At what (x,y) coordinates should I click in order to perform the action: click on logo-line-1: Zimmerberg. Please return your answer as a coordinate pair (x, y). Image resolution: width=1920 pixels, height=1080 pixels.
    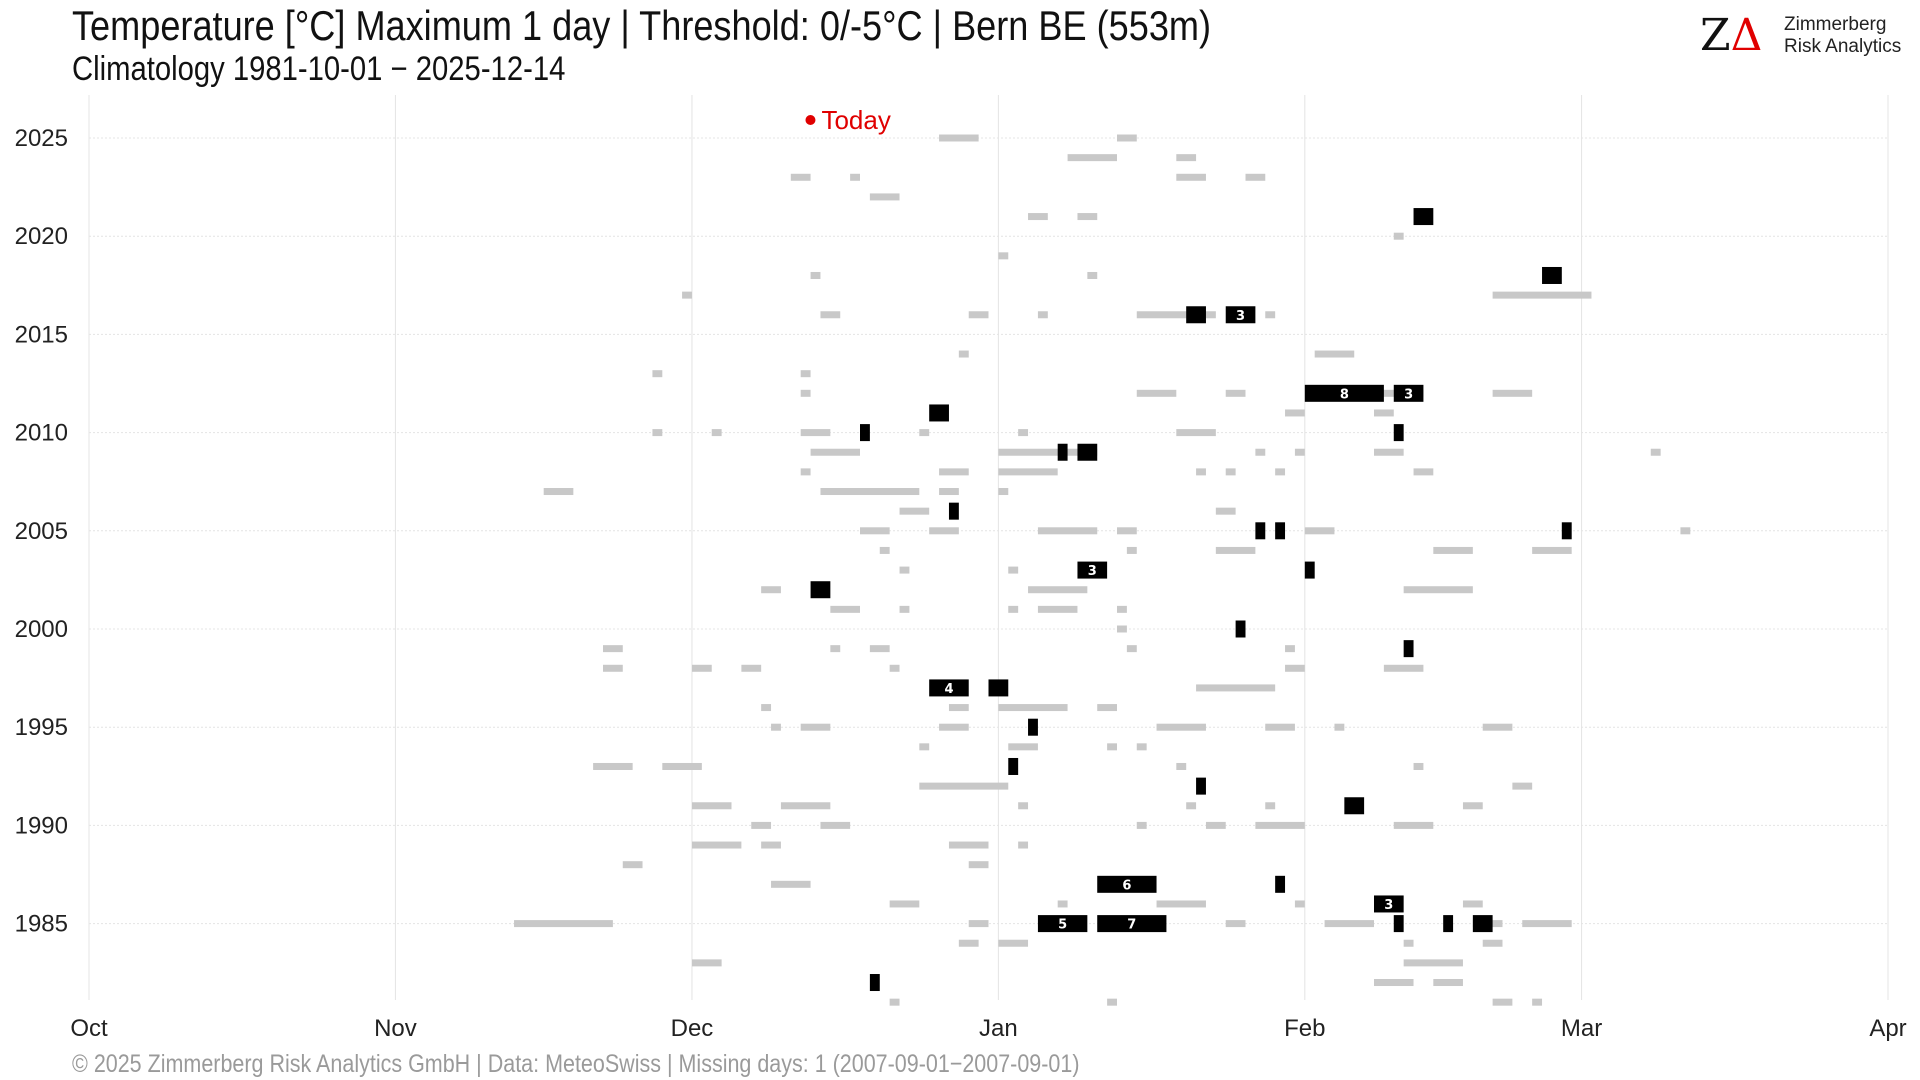
    Looking at the image, I should click on (1835, 24).